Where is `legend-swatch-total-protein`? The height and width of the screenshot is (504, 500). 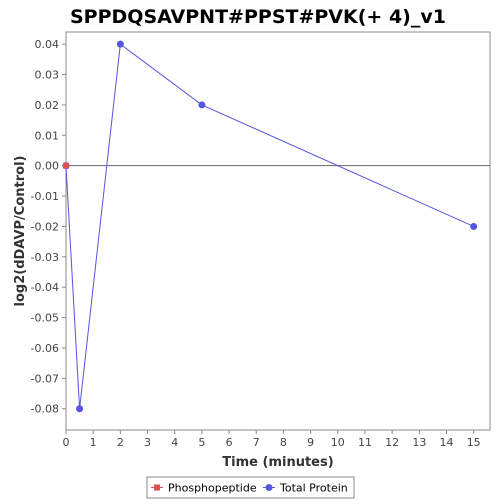 legend-swatch-total-protein is located at coordinates (269, 487).